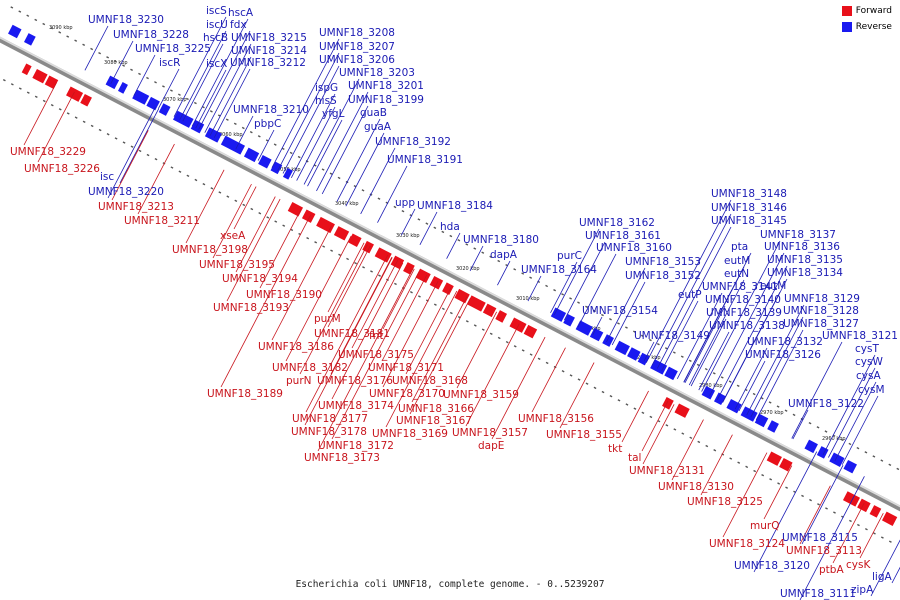 Image resolution: width=900 pixels, height=600 pixels. I want to click on gene-label: guaB, so click(373, 113).